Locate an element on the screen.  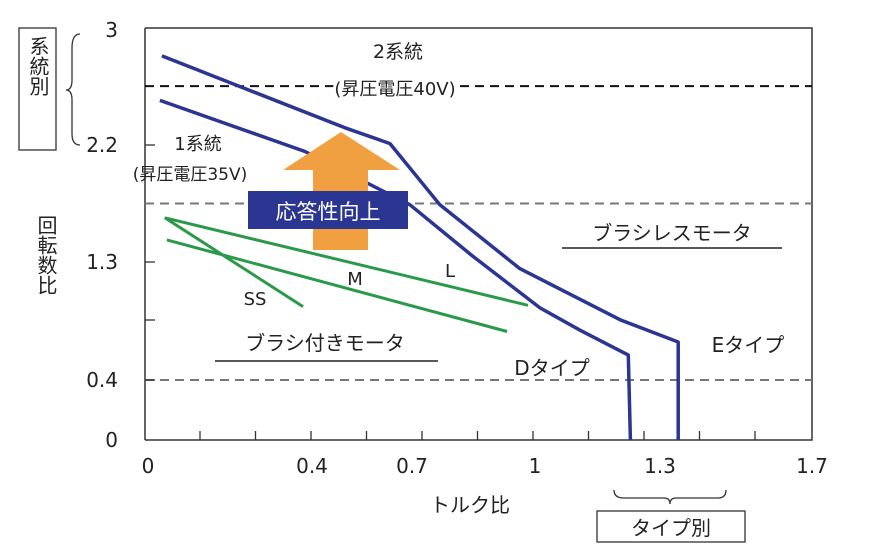
ss-label: SS is located at coordinates (255, 299).